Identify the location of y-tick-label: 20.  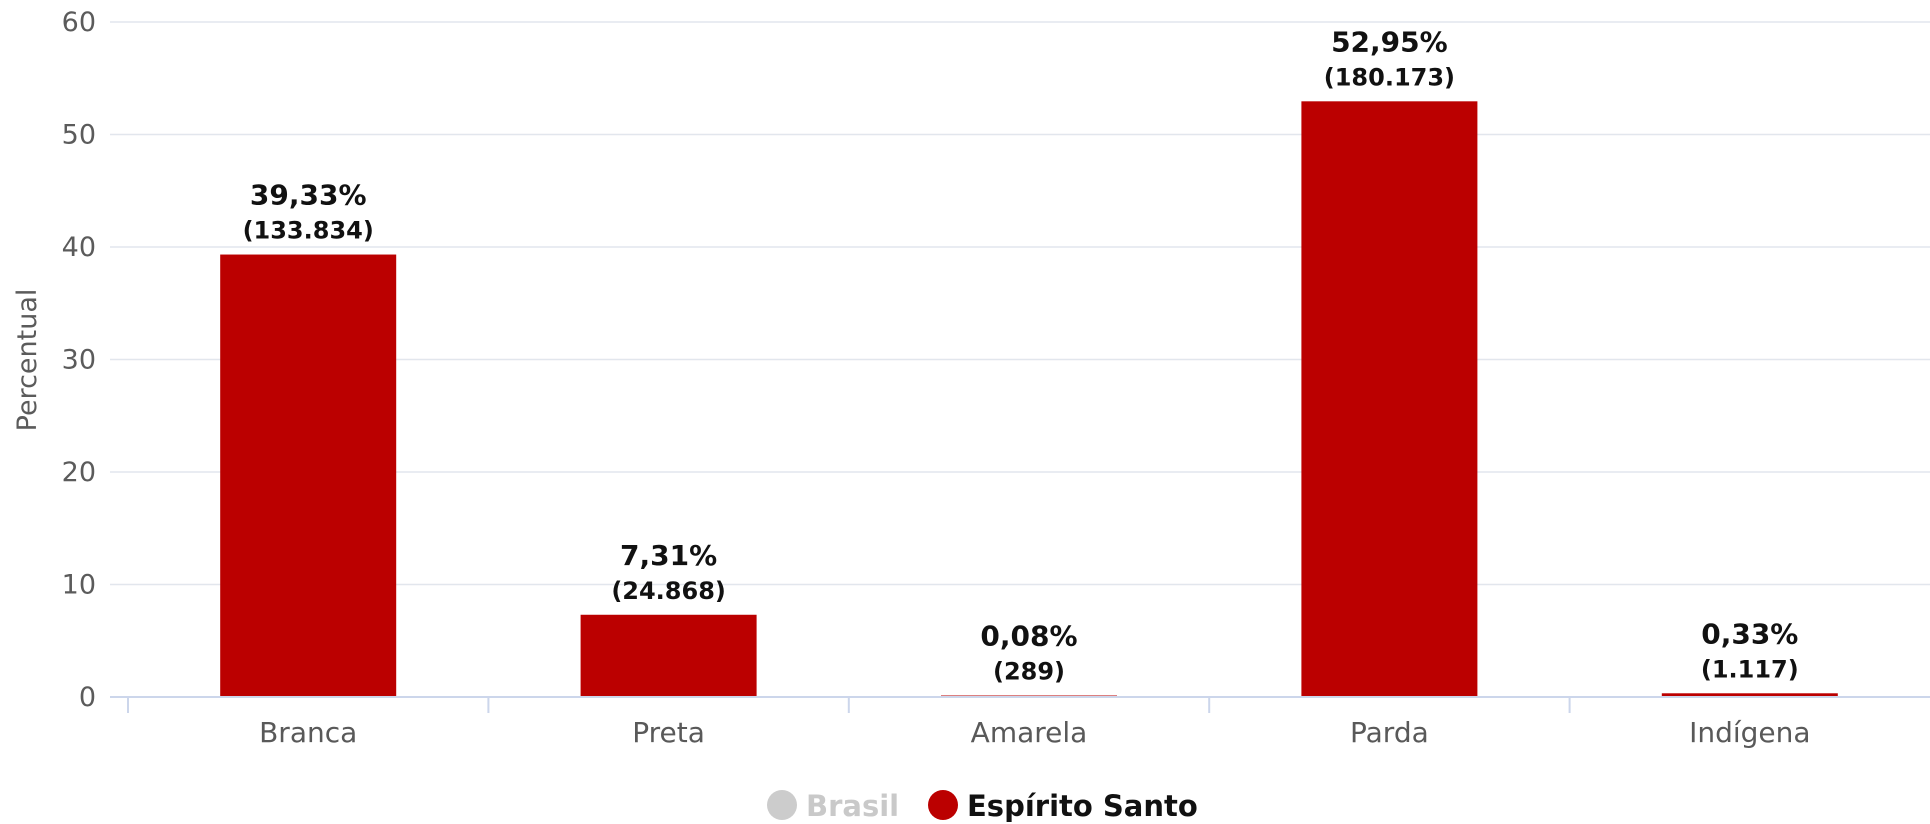
(79, 472).